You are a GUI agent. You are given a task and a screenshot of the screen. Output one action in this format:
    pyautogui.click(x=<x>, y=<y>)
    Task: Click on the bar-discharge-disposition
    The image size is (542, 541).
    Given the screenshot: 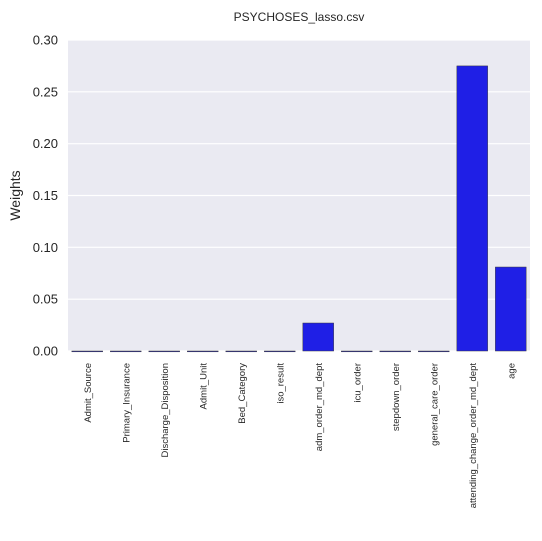 What is the action you would take?
    pyautogui.click(x=164, y=351)
    